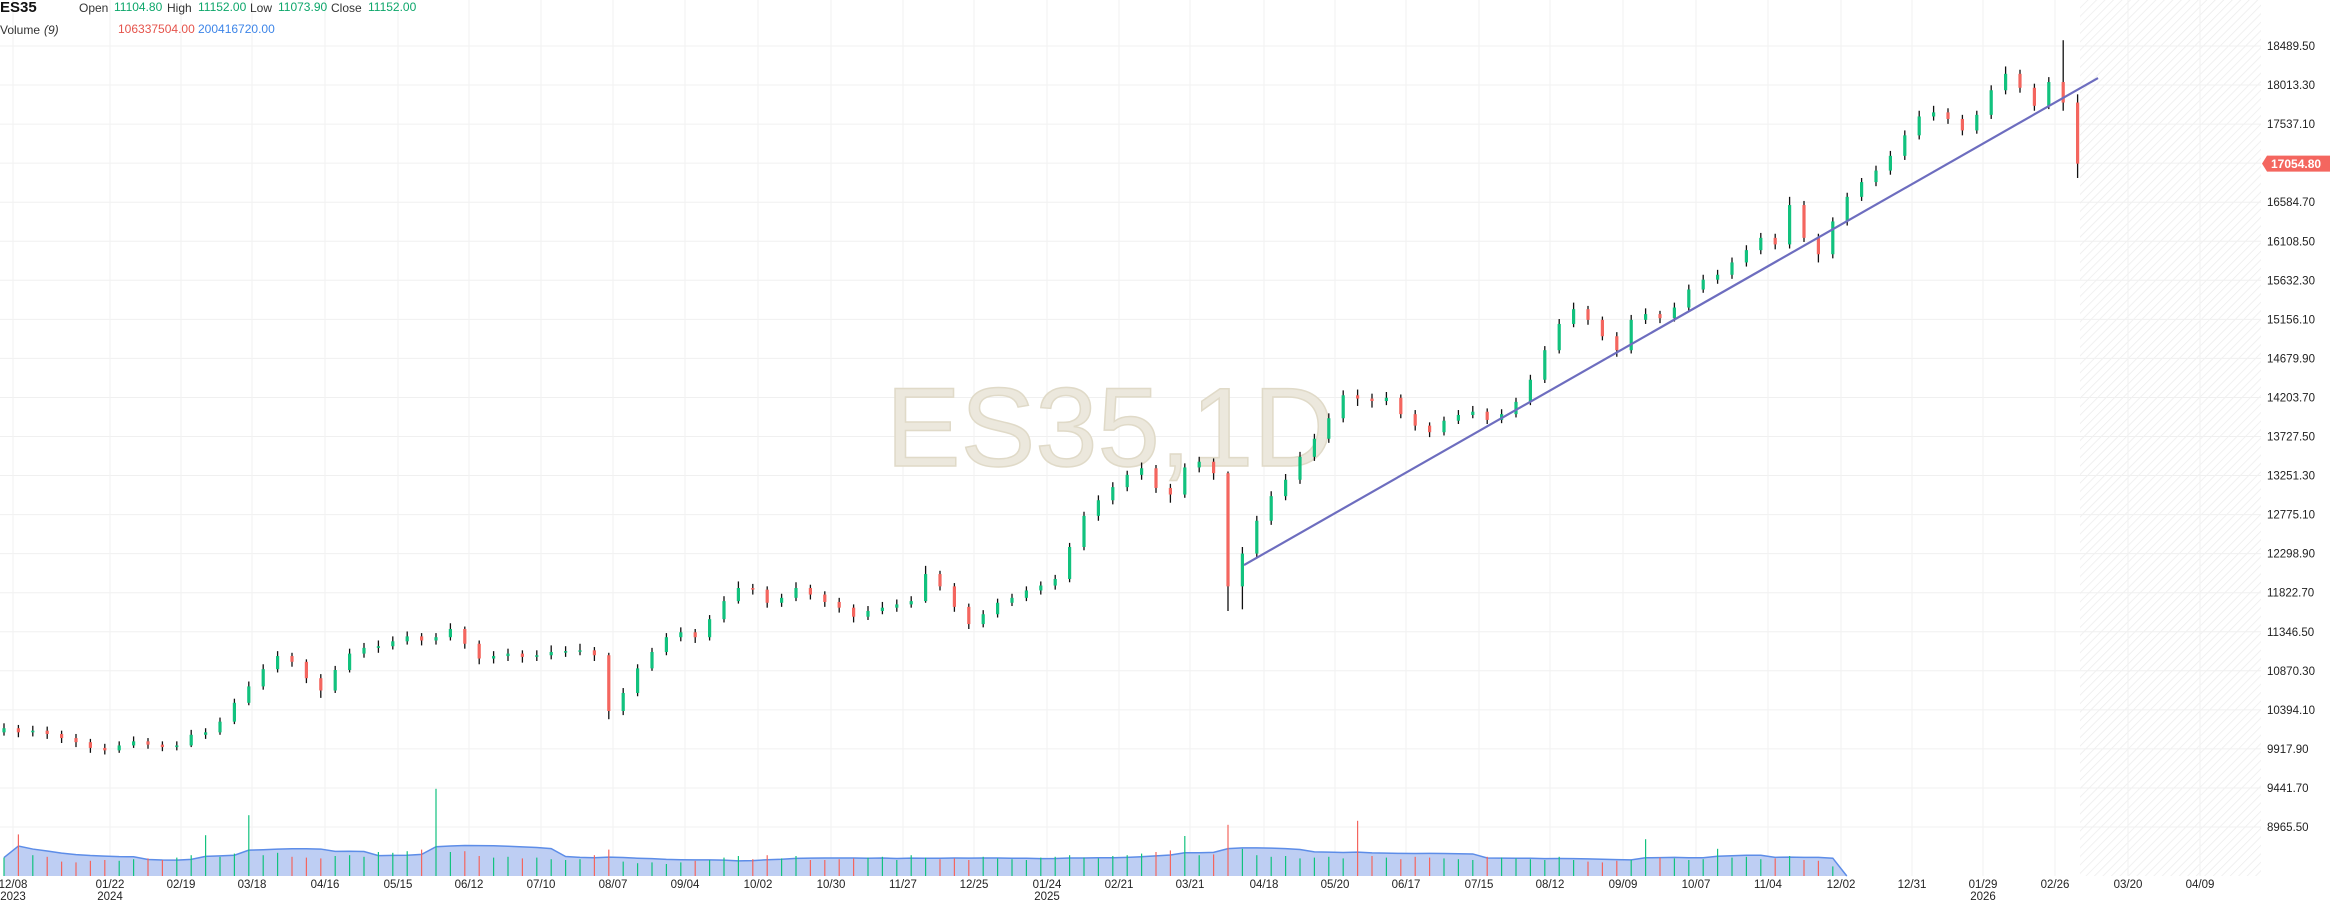 Image resolution: width=2330 pixels, height=902 pixels. I want to click on y-tick-label: 8965.50, so click(2288, 828).